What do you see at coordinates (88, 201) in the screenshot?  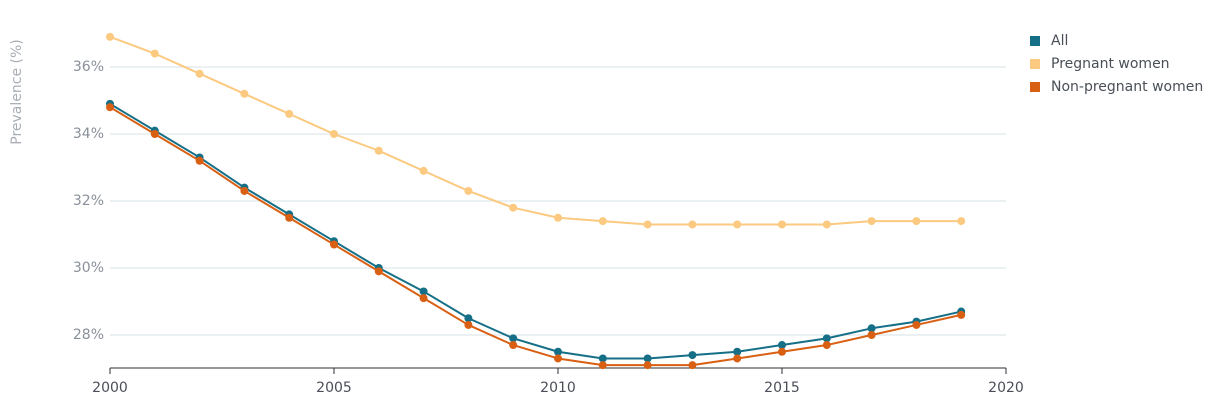 I see `y-tick-label: 32%` at bounding box center [88, 201].